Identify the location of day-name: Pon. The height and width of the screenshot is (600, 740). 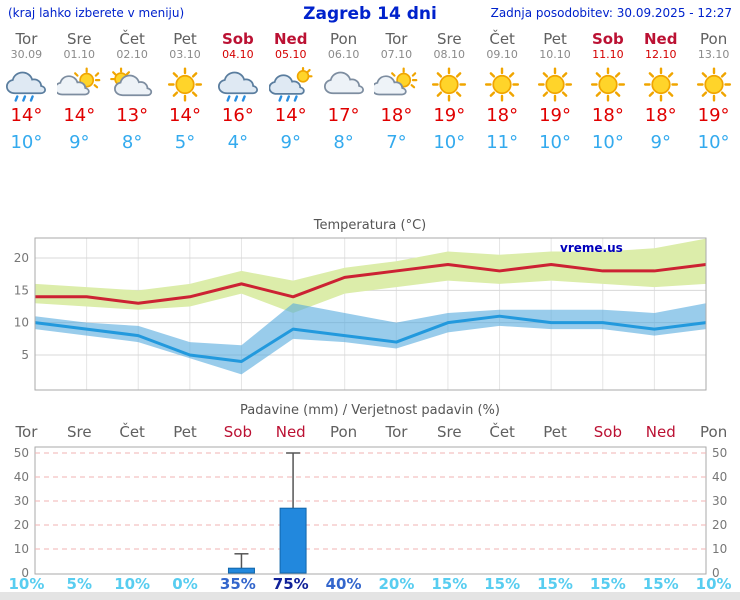
(714, 39).